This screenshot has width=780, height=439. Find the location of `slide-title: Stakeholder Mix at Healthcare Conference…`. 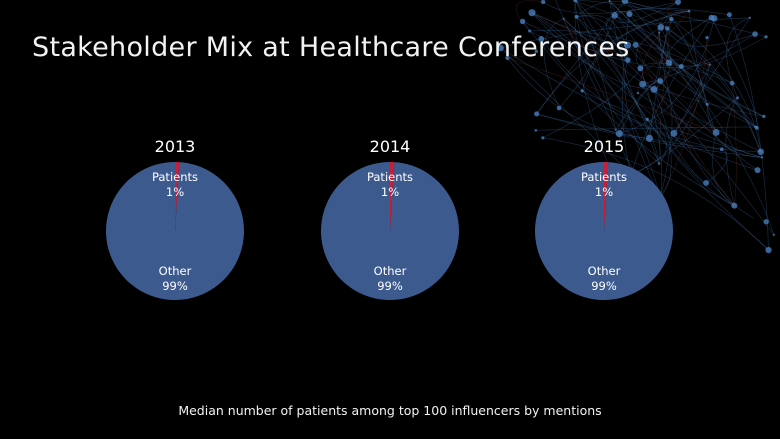

slide-title: Stakeholder Mix at Healthcare Conference… is located at coordinates (331, 47).